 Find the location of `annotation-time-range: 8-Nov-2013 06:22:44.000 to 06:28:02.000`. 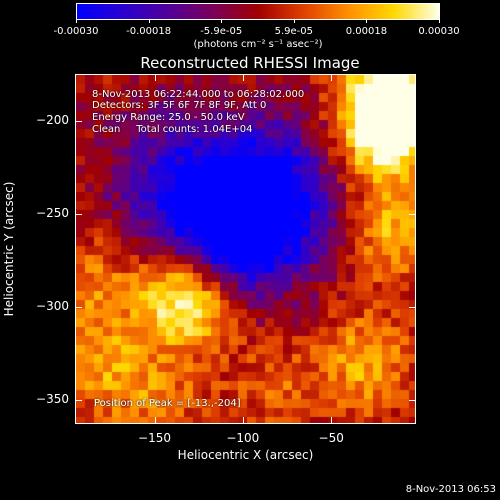

annotation-time-range: 8-Nov-2013 06:22:44.000 to 06:28:02.000 is located at coordinates (198, 94).